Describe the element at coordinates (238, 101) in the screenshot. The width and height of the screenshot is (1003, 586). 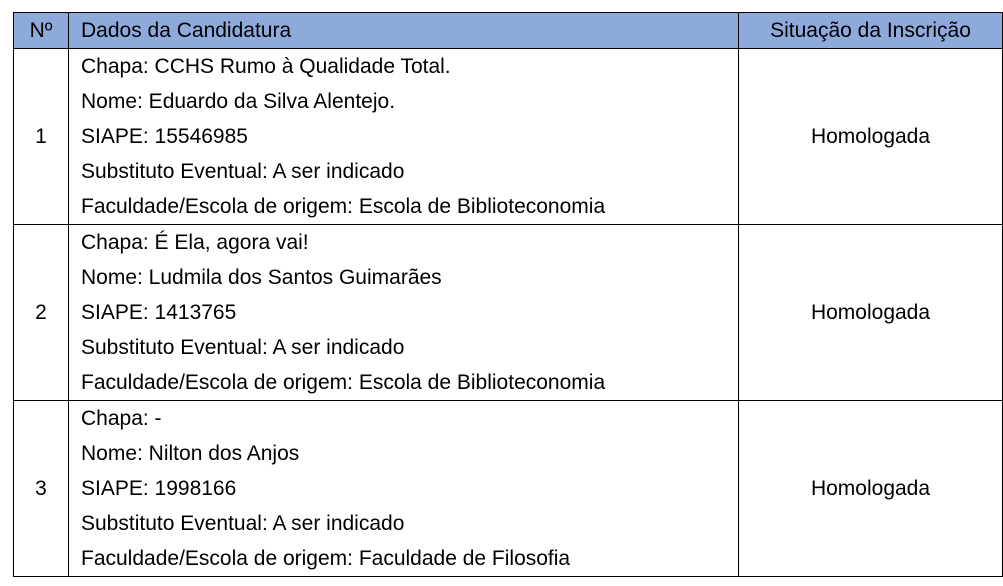
I see `candidate-field: Nome: Eduardo da Silva Alentejo.` at that location.